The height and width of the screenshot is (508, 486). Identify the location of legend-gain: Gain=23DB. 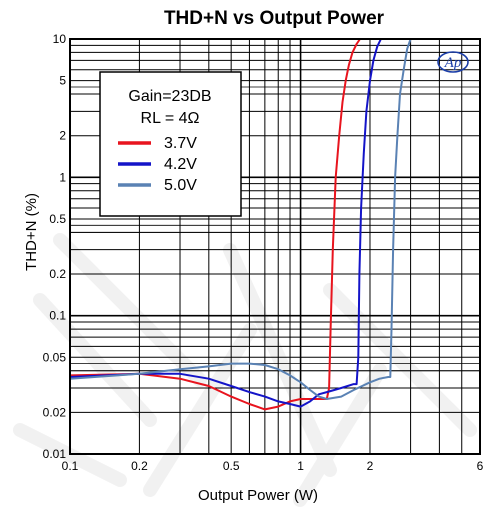
(169, 96).